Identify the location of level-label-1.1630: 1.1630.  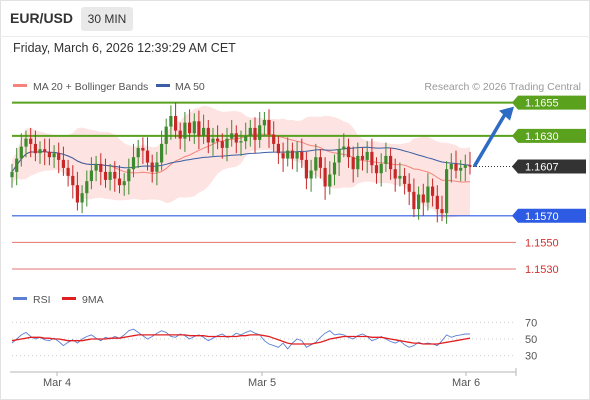
(549, 135).